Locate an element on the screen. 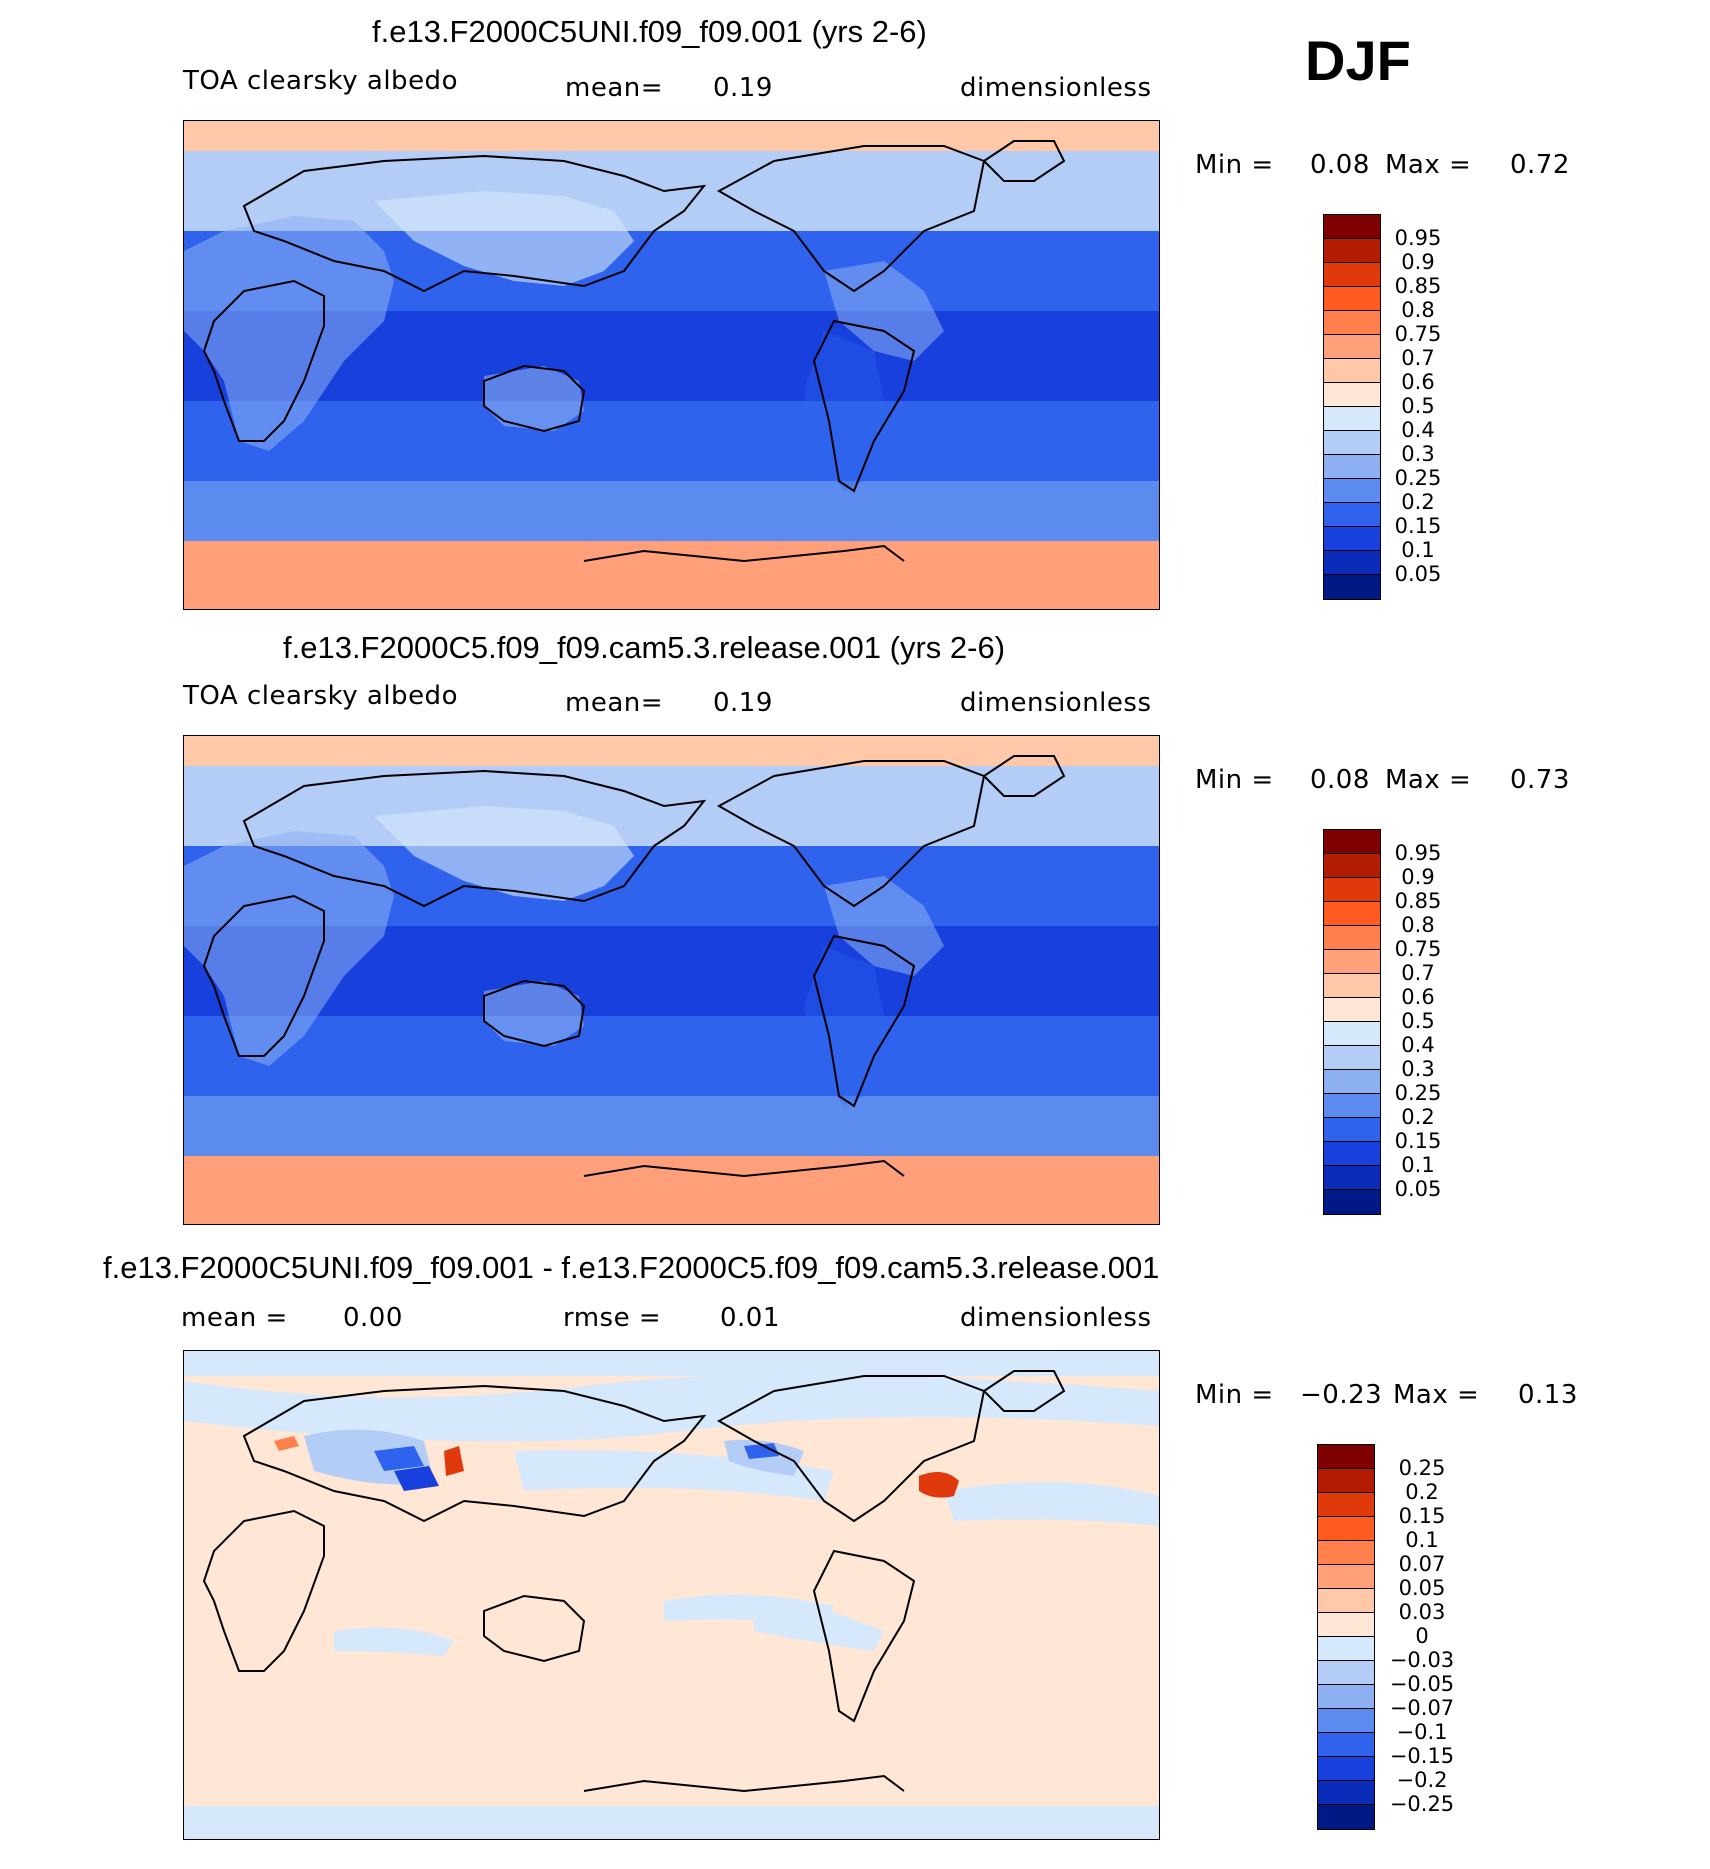  panel1-map-svg is located at coordinates (671, 365).